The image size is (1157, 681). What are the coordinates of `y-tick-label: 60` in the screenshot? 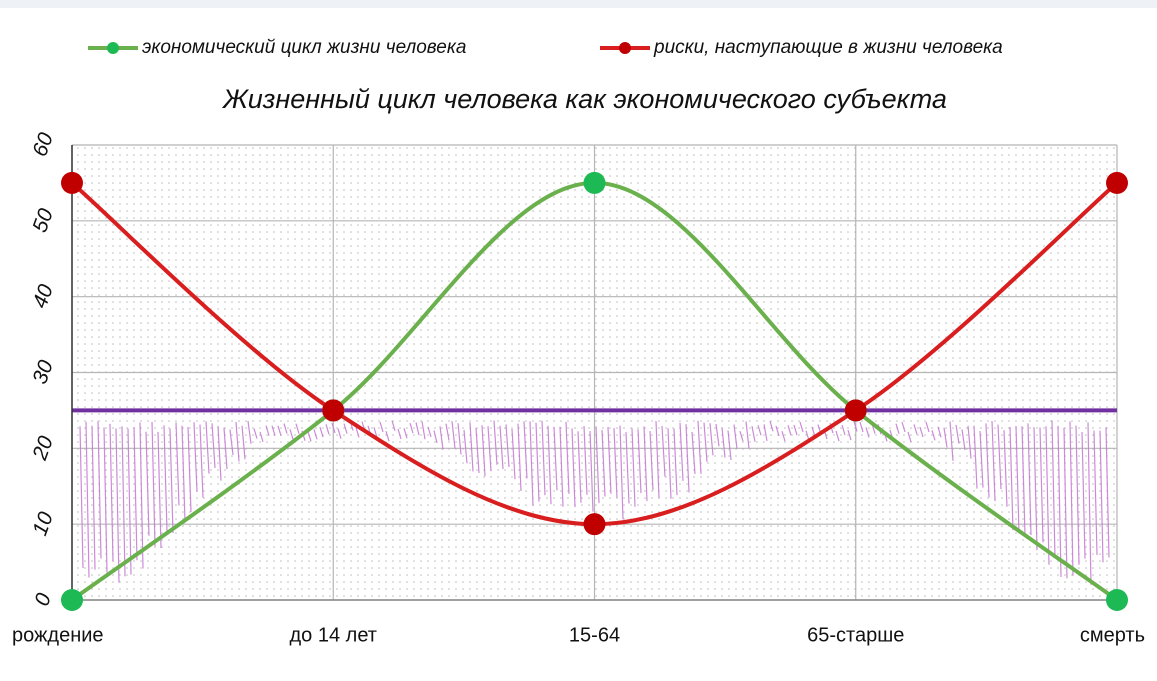 It's located at (43, 144).